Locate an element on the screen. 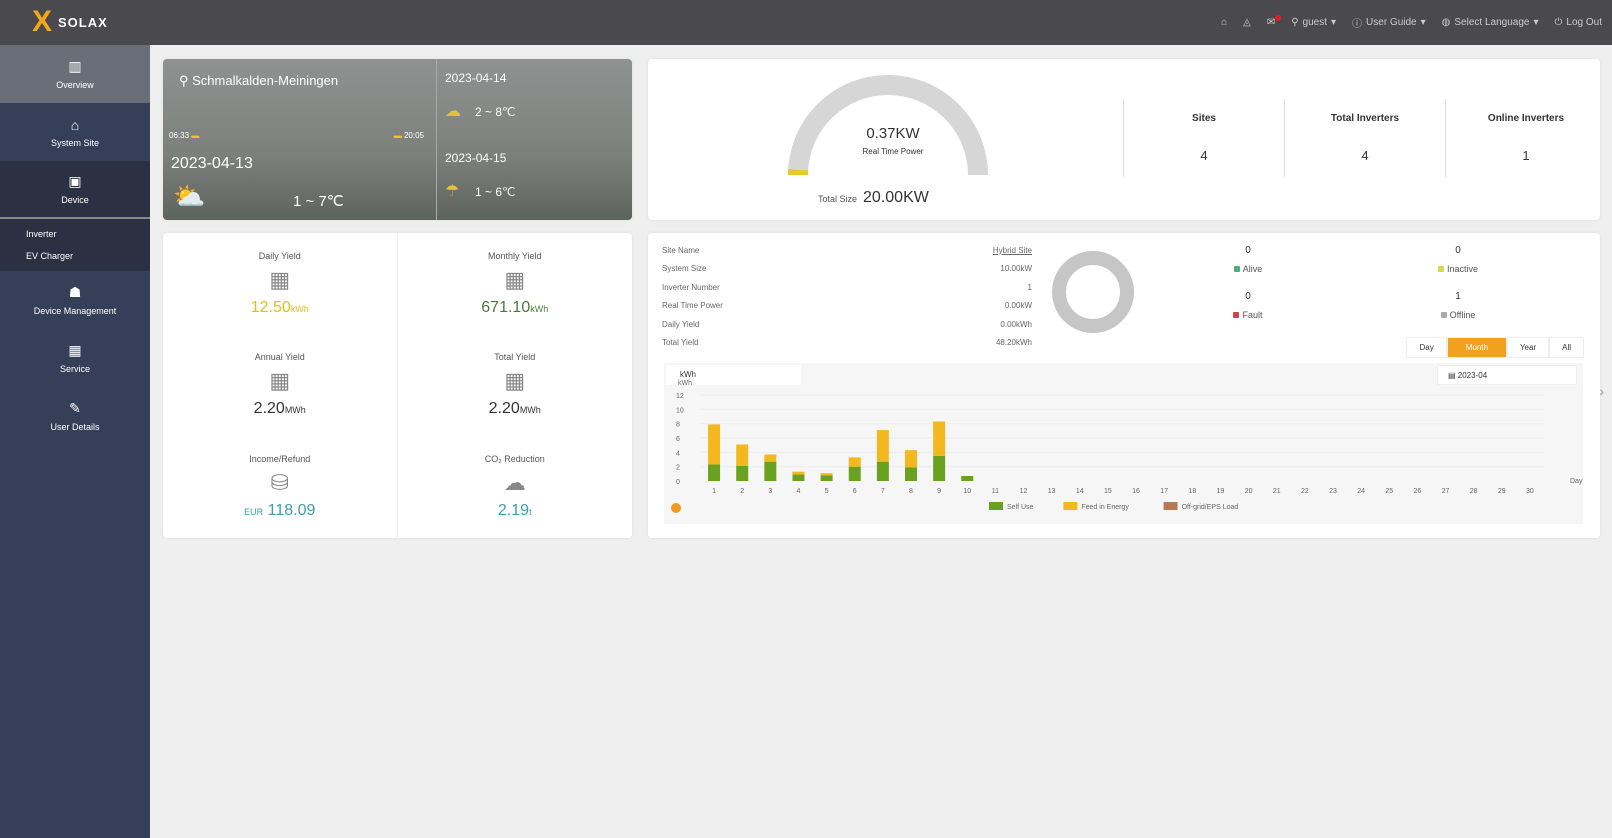  unit-select: kWh is located at coordinates (733, 375).